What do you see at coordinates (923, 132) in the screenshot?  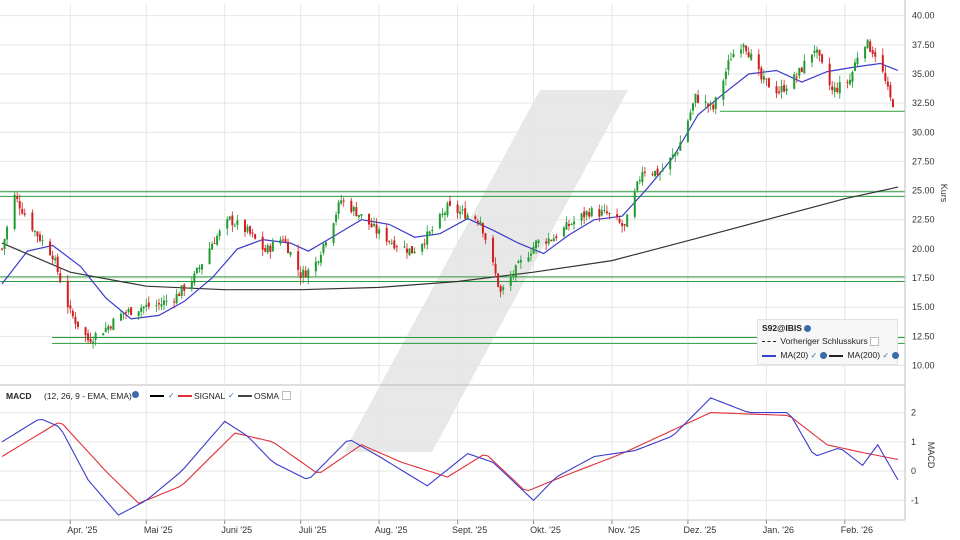 I see `price-tick-label: 30.00` at bounding box center [923, 132].